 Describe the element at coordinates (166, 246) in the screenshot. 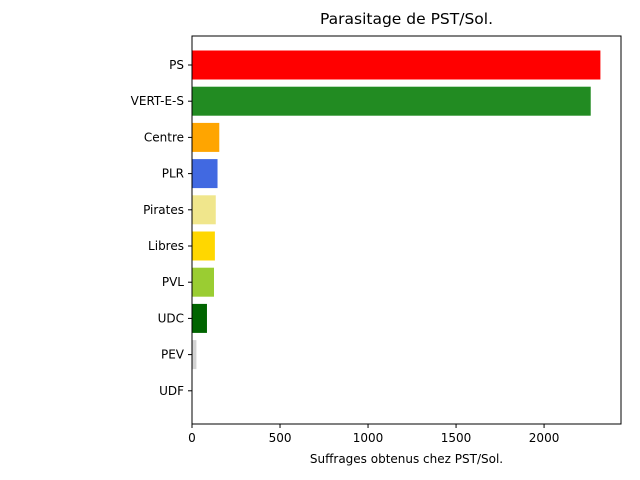

I see `y-tick-label-libres: Libres` at that location.